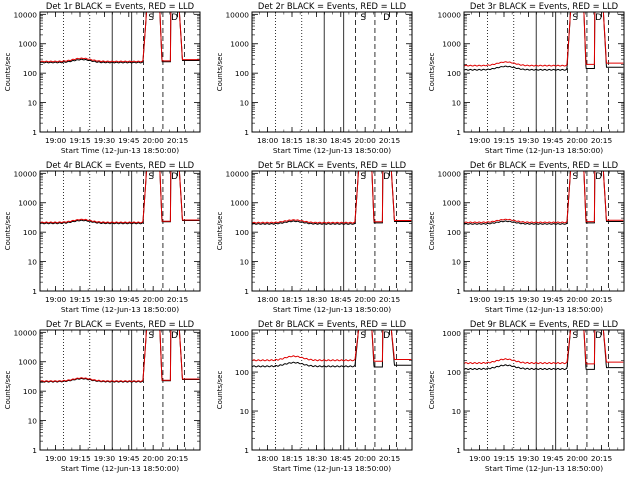 This screenshot has width=640, height=480. I want to click on panel-title: Det 6r BLACK = Events, RED = LLD, so click(544, 165).